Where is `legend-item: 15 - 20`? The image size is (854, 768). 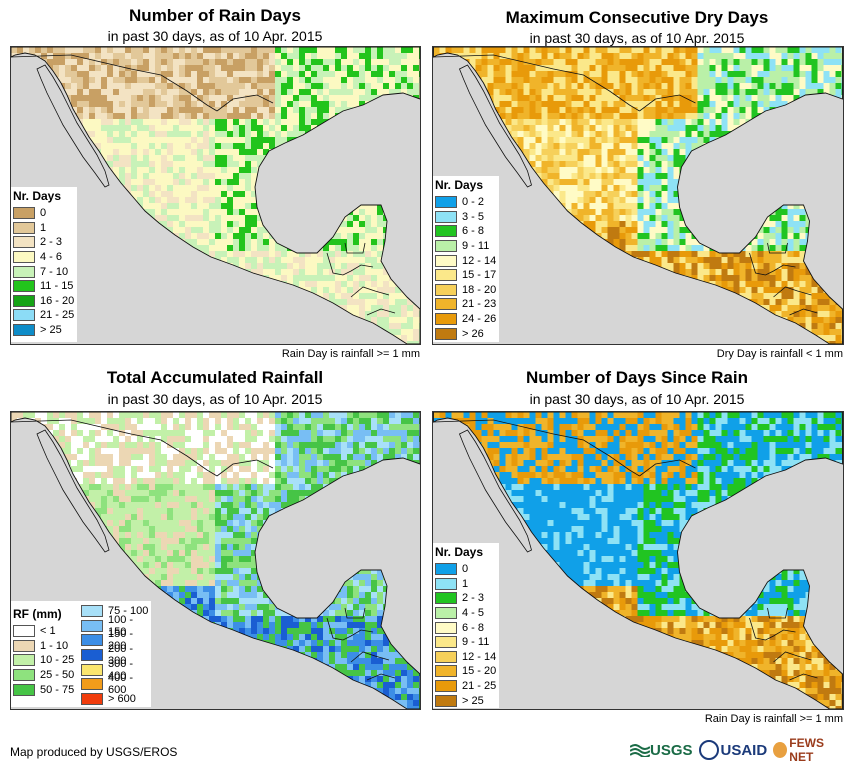
legend-item: 15 - 20 is located at coordinates (466, 671).